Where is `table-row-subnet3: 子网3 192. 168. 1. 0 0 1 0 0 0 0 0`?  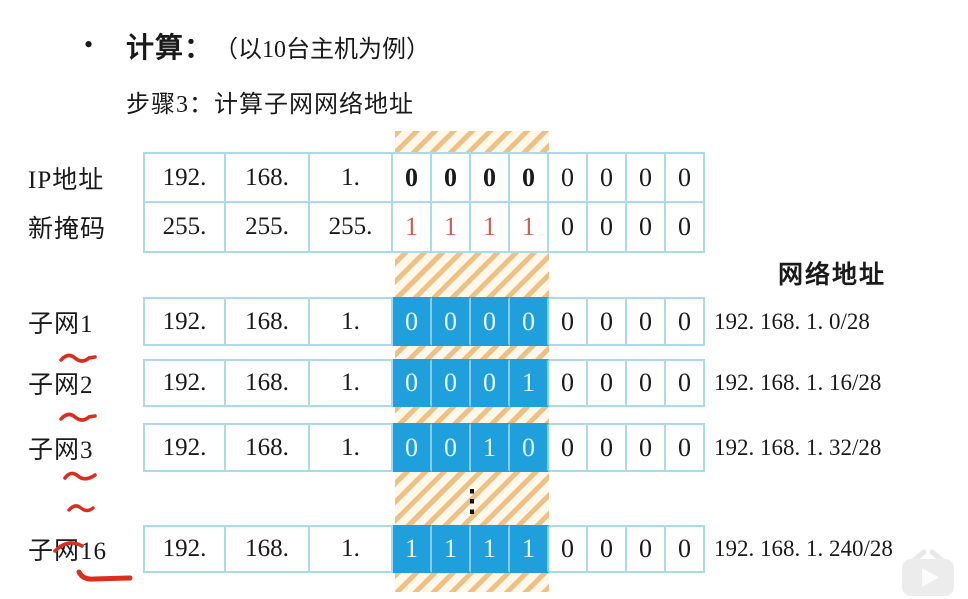
table-row-subnet3: 子网3 192. 168. 1. 0 0 1 0 0 0 0 0 is located at coordinates (366, 447).